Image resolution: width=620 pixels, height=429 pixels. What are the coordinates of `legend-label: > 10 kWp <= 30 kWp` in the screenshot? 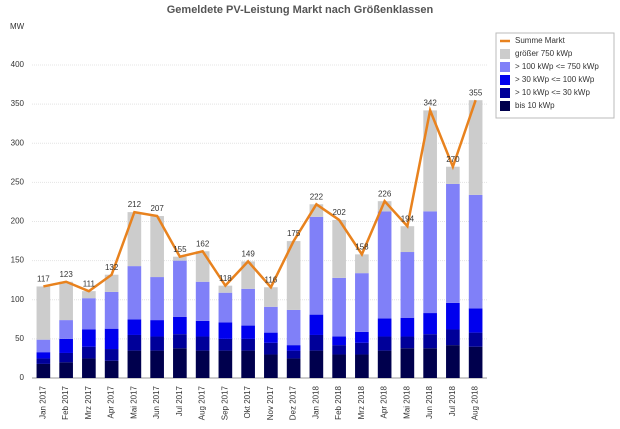 It's located at (552, 92).